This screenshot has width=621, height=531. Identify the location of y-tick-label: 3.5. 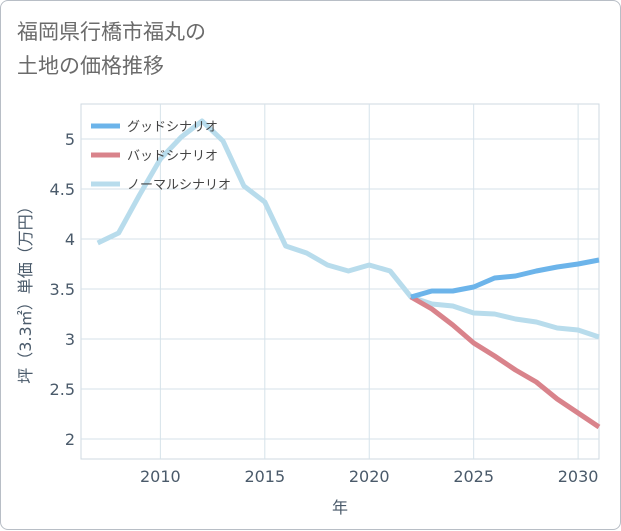
(62, 289).